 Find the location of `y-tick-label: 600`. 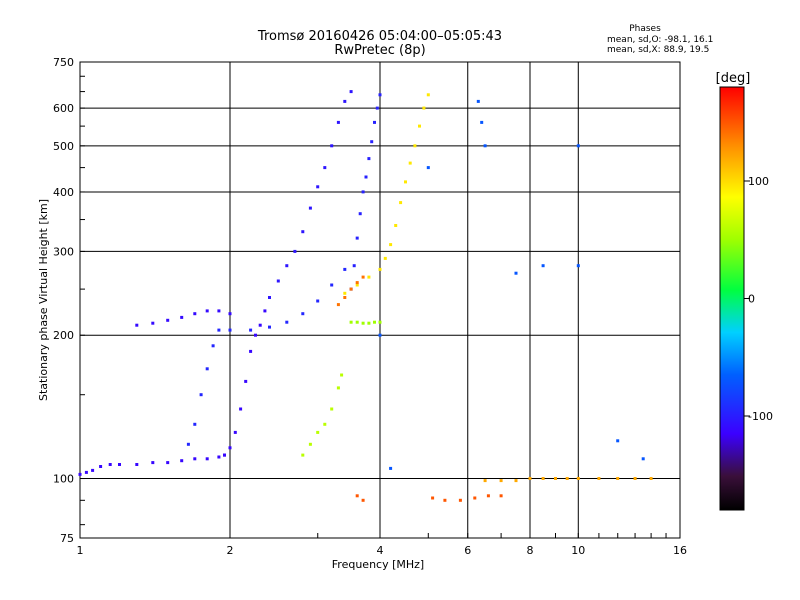

y-tick-label: 600 is located at coordinates (63, 108).